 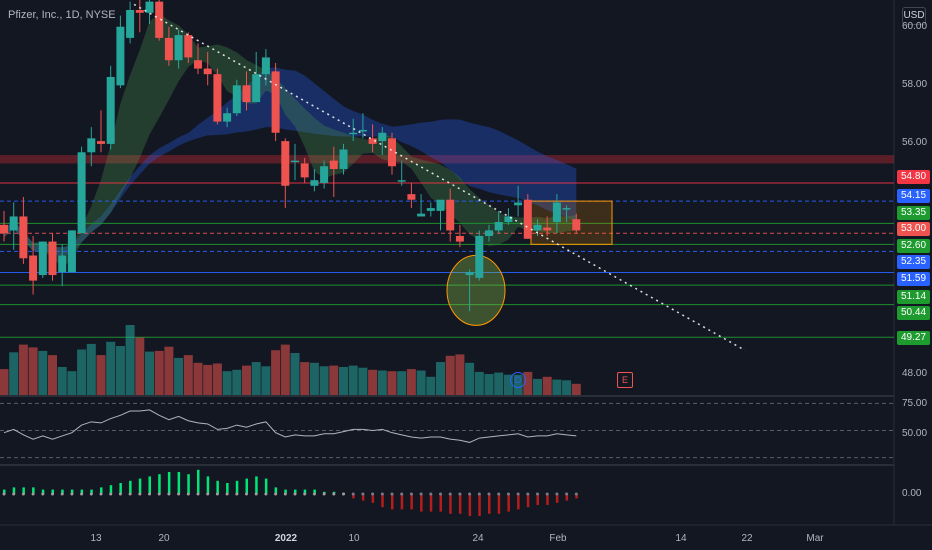 What do you see at coordinates (290, 426) in the screenshot?
I see `rsi-line` at bounding box center [290, 426].